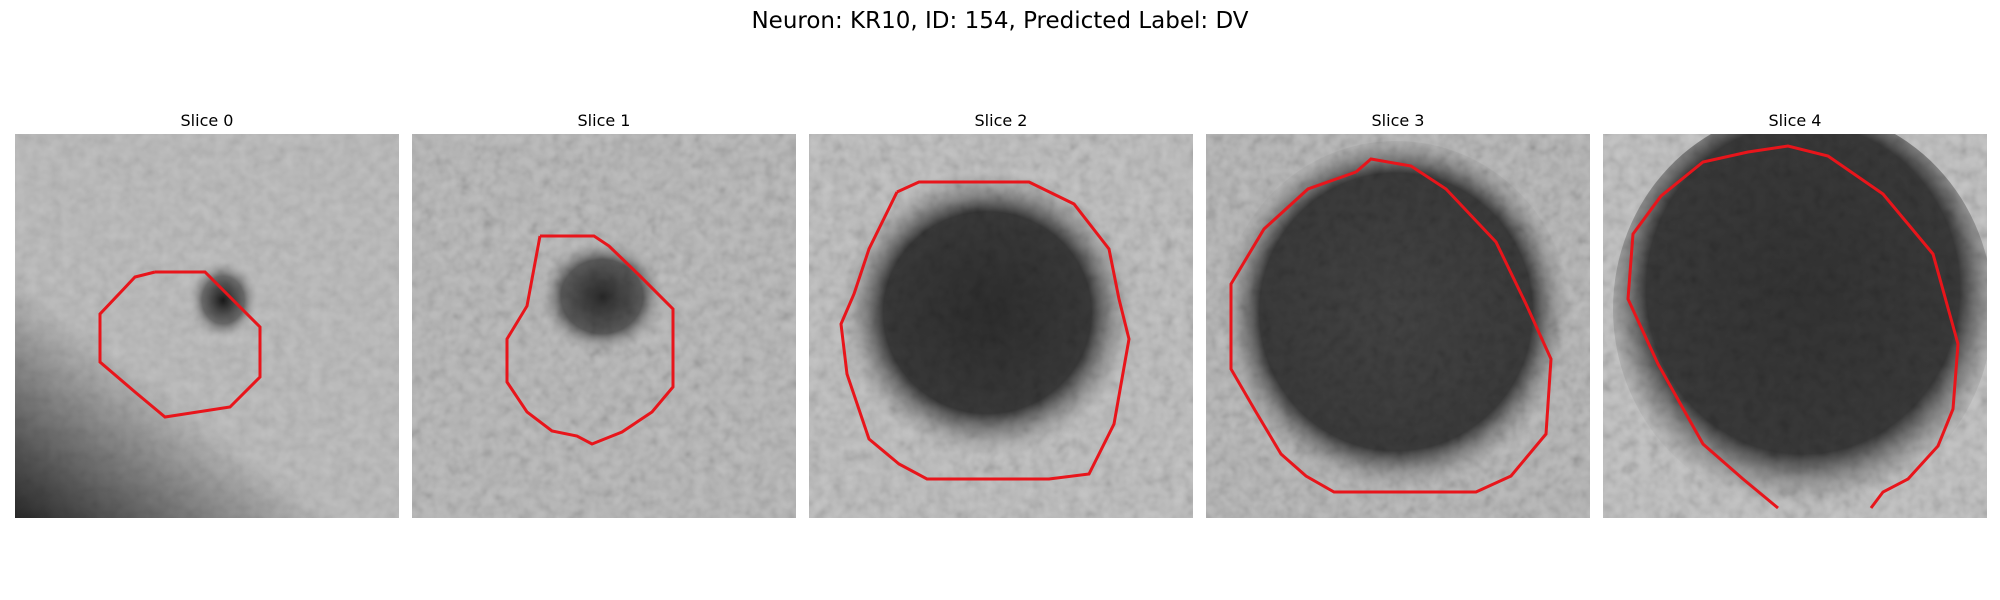 Image resolution: width=2000 pixels, height=600 pixels. I want to click on slice-panel-1: Slice 1, so click(604, 314).